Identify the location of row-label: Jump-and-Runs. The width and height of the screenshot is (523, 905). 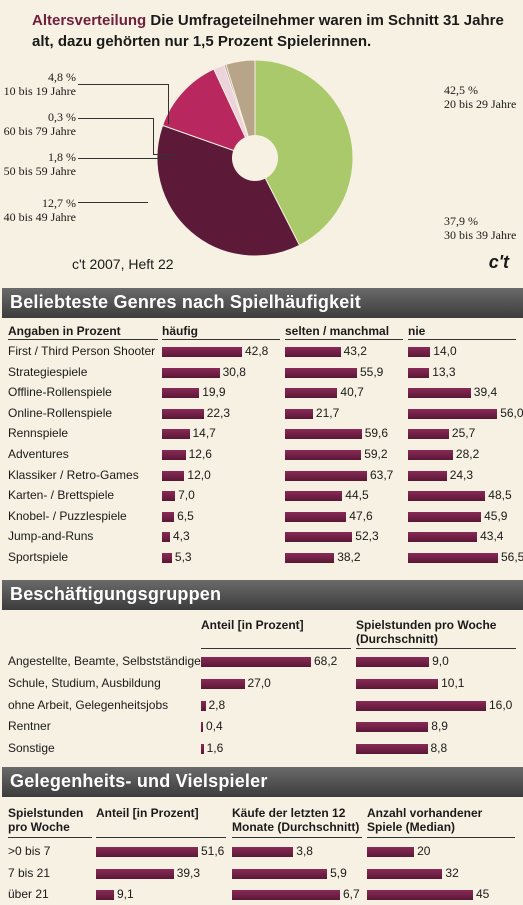
(51, 536).